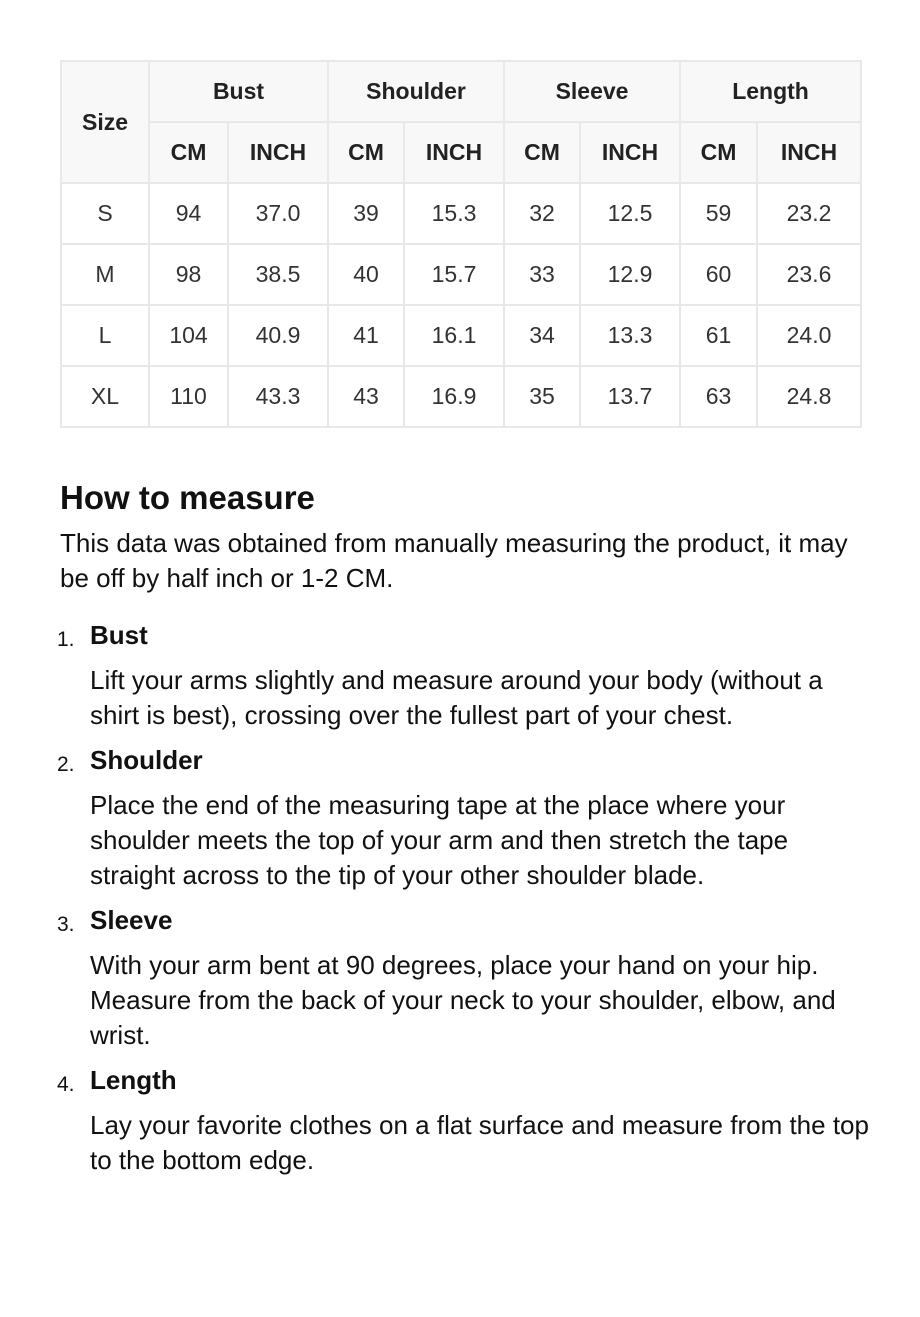  Describe the element at coordinates (416, 91) in the screenshot. I see `group-header-shoulder: Shoulder` at that location.